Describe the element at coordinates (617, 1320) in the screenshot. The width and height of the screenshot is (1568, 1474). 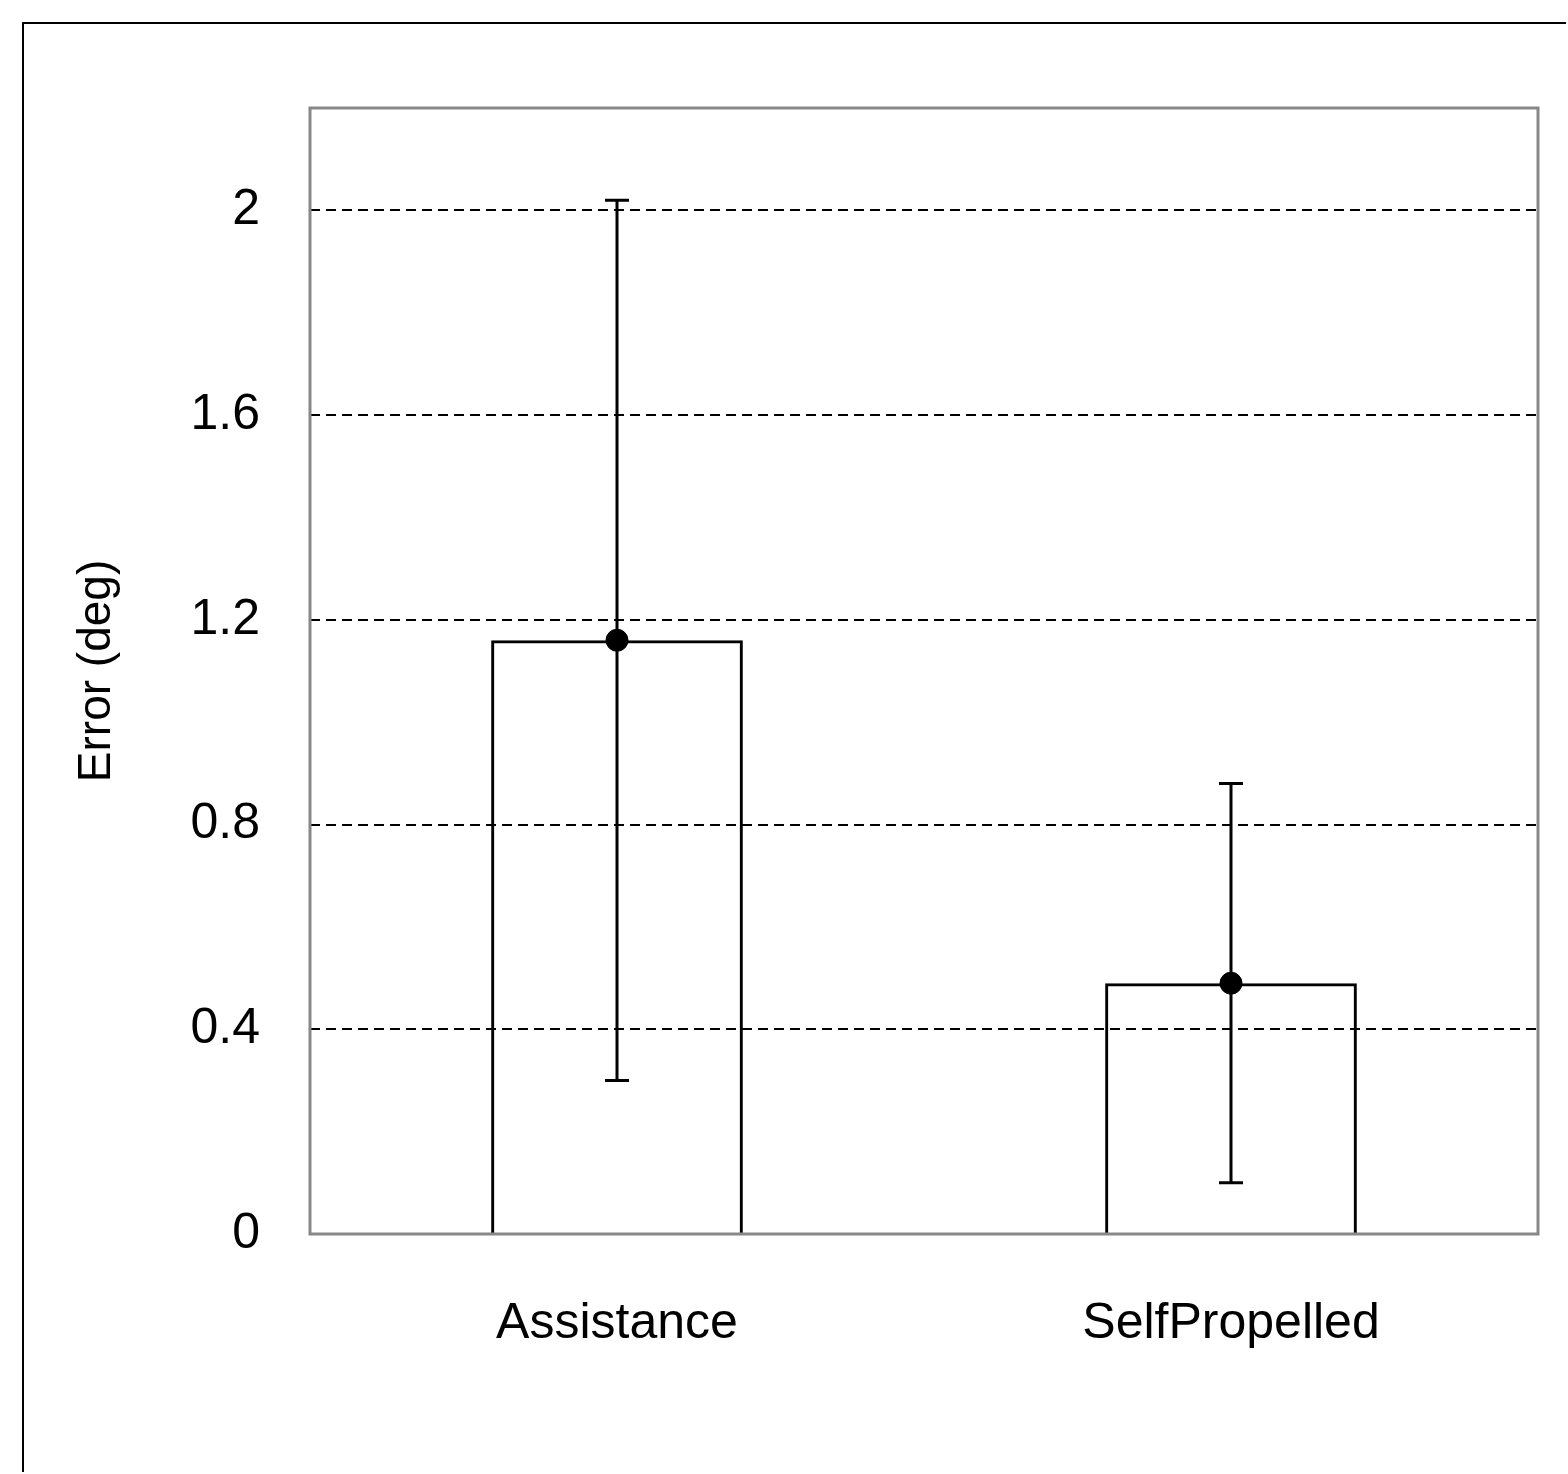
I see `x-tick-label: Assistance` at that location.